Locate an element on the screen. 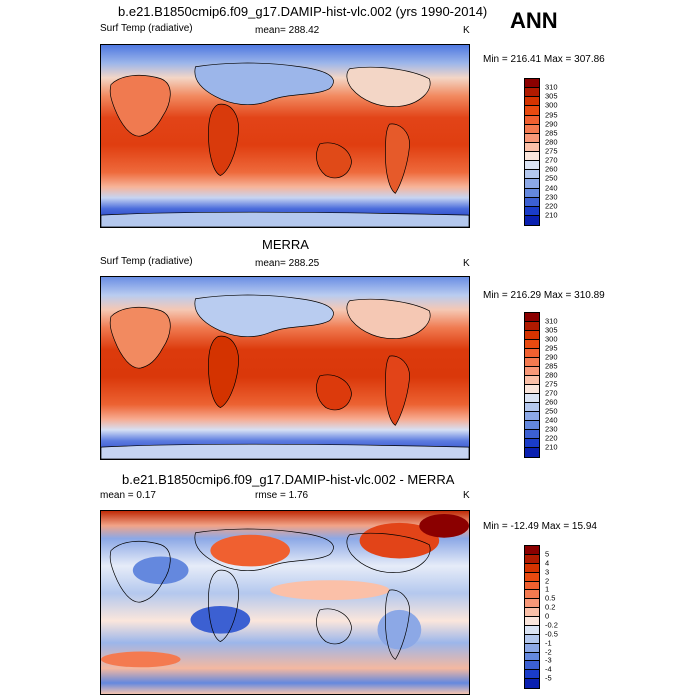  colorbar-tick-label: 220 is located at coordinates (551, 438).